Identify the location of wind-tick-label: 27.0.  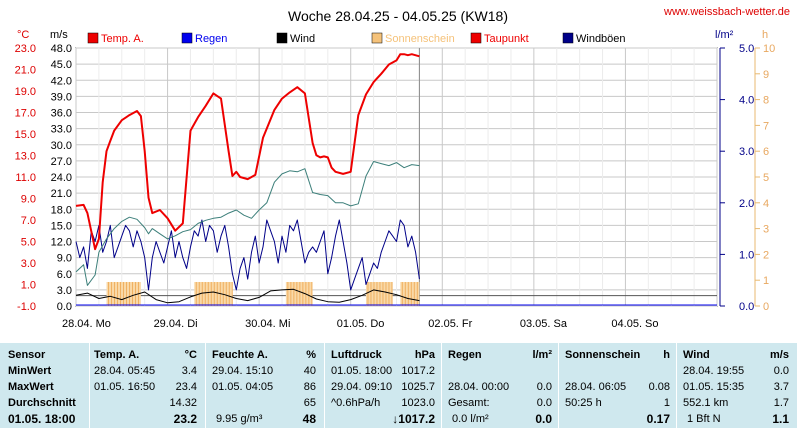
(61, 162).